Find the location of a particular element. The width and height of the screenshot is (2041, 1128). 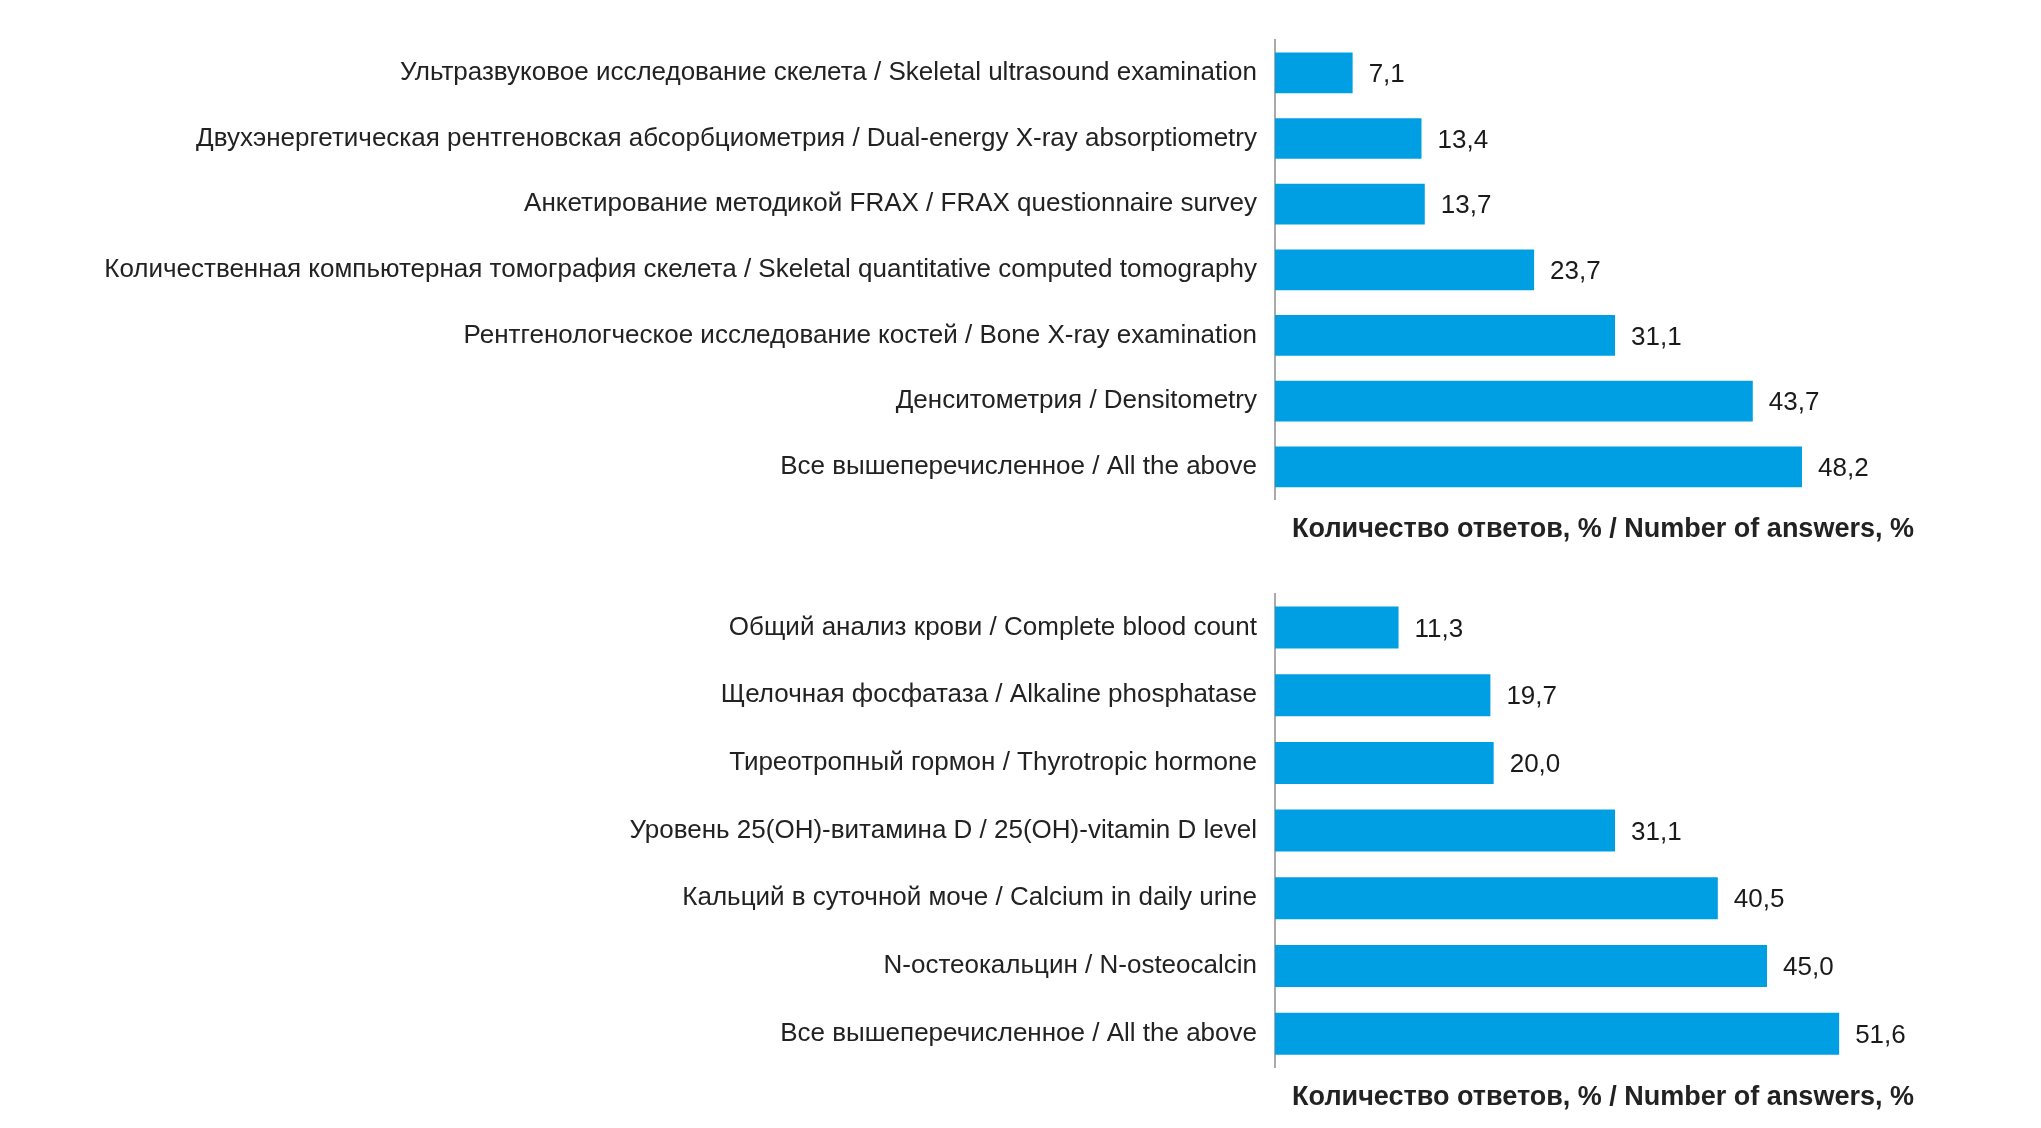

data-label: 20,0 is located at coordinates (1535, 763).